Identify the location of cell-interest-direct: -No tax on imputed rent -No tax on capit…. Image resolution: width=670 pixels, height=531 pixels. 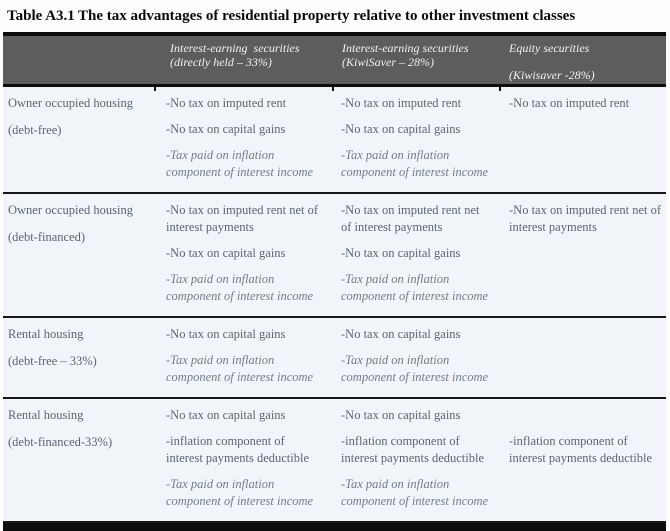
(240, 137).